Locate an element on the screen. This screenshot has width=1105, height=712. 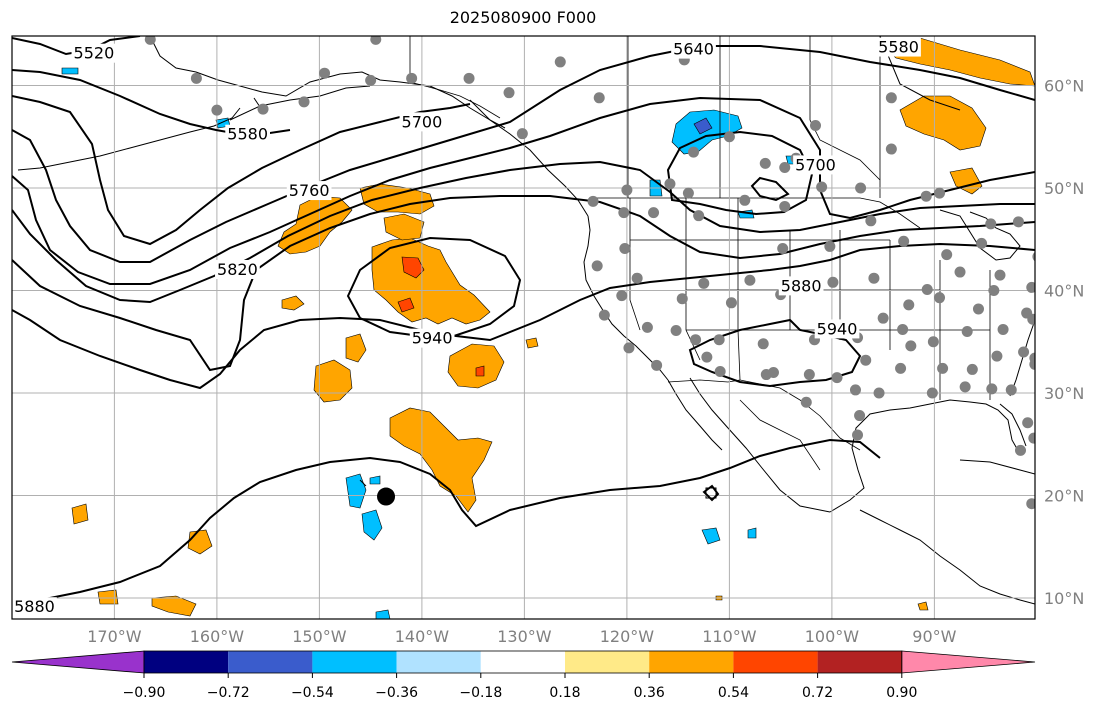
shade-blue-hawaii3 is located at coordinates (375, 480).